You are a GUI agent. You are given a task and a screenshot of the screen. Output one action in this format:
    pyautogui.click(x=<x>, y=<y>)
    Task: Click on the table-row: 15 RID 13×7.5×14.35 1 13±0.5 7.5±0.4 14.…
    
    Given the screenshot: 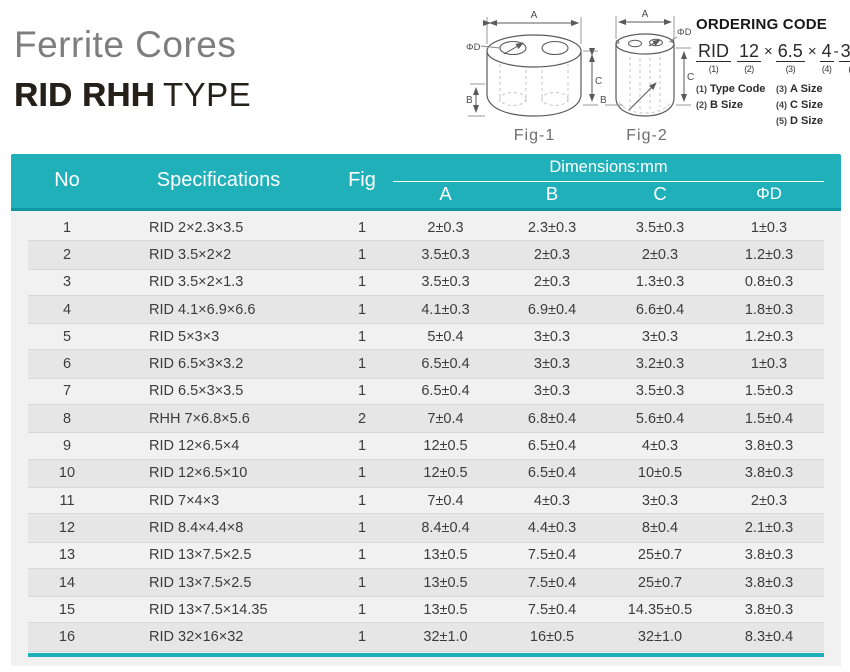 What is the action you would take?
    pyautogui.click(x=426, y=609)
    